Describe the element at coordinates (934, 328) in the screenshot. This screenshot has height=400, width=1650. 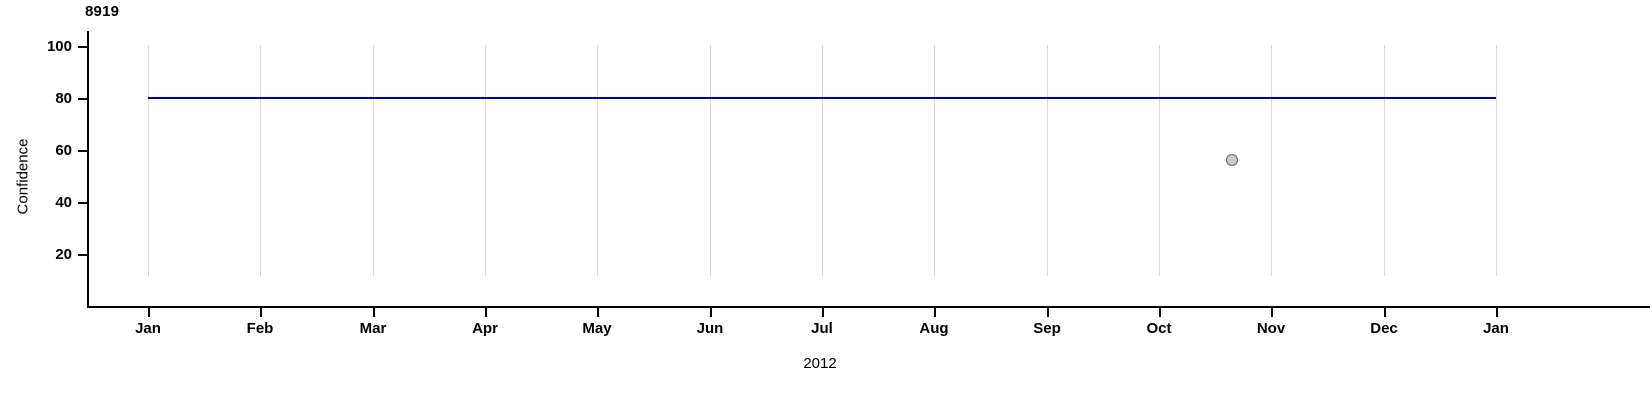
I see `x-axis-tick-label: Aug` at that location.